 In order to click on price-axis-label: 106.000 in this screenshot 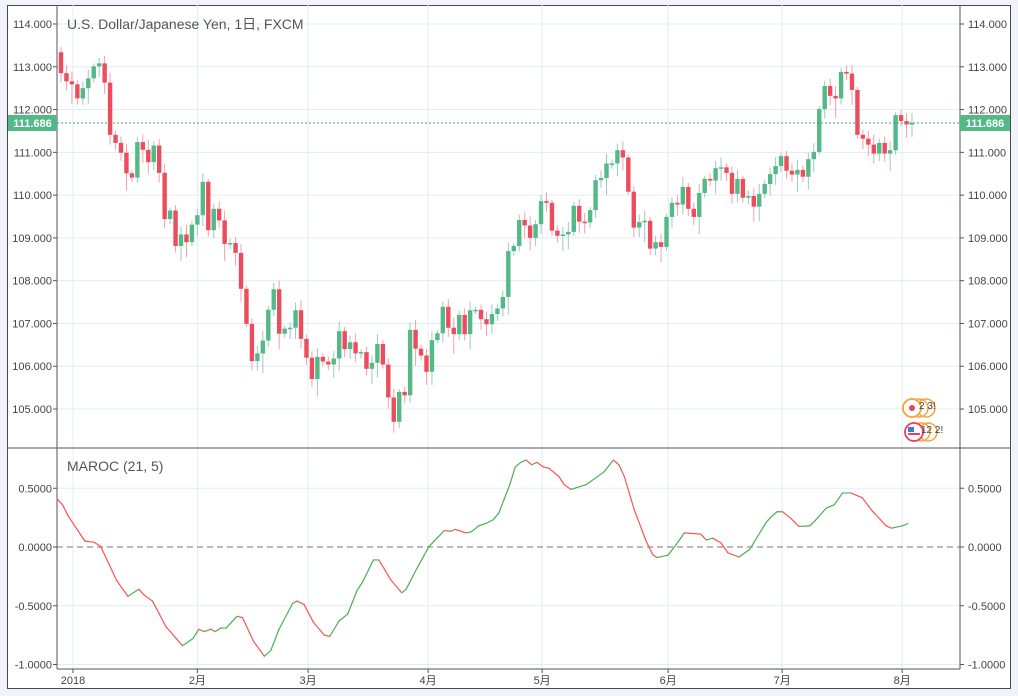, I will do `click(988, 367)`.